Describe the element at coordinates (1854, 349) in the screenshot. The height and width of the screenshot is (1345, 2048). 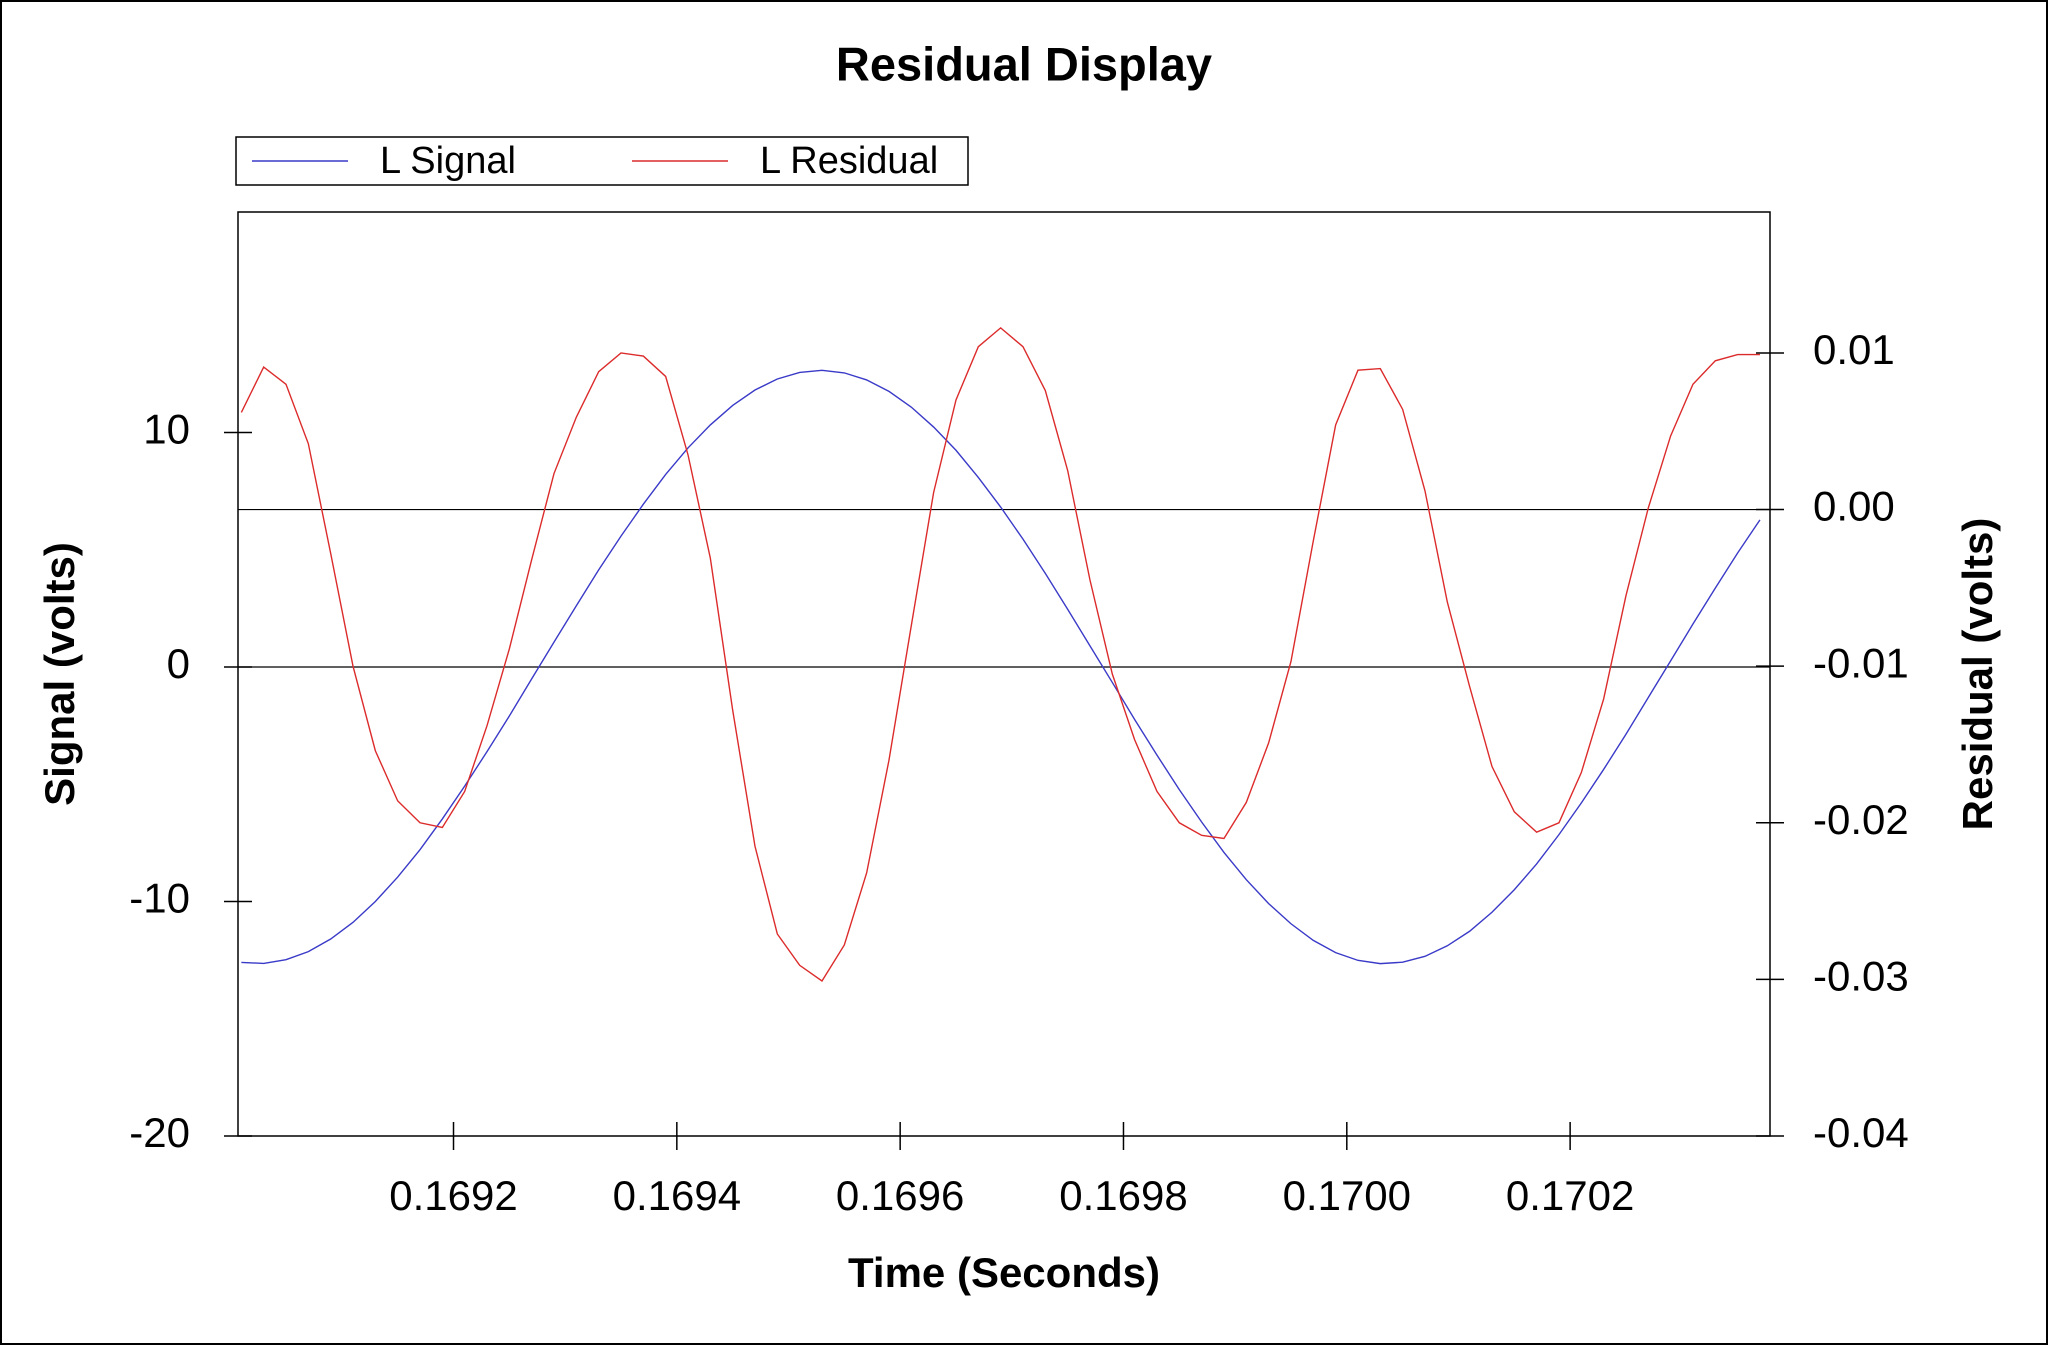
I see `y2-tick-label: 0.01` at that location.